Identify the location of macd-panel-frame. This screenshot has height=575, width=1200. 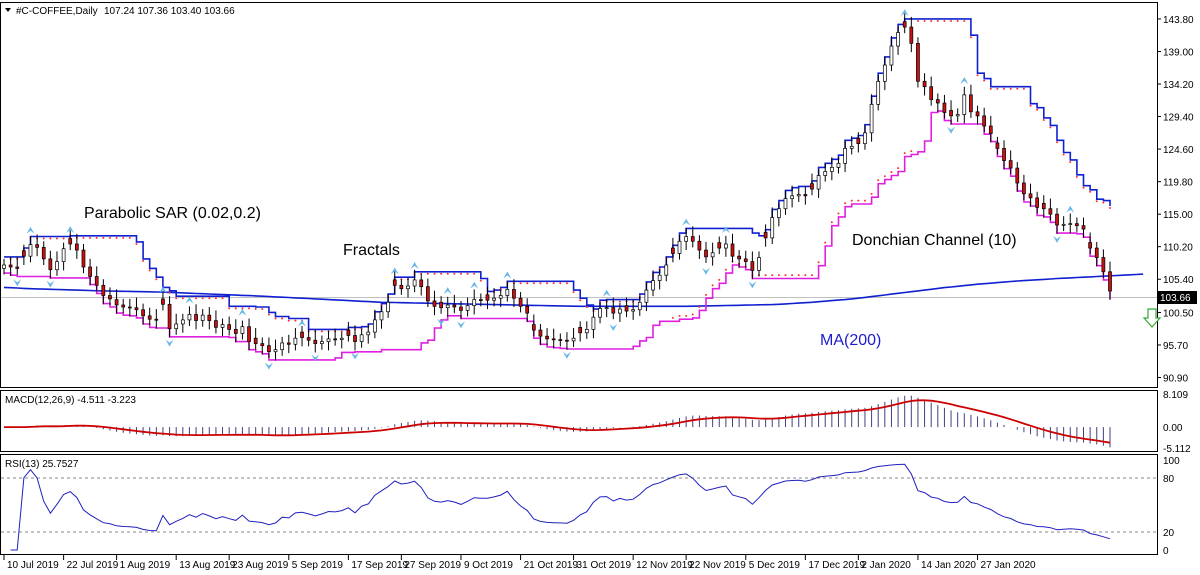
(579, 421).